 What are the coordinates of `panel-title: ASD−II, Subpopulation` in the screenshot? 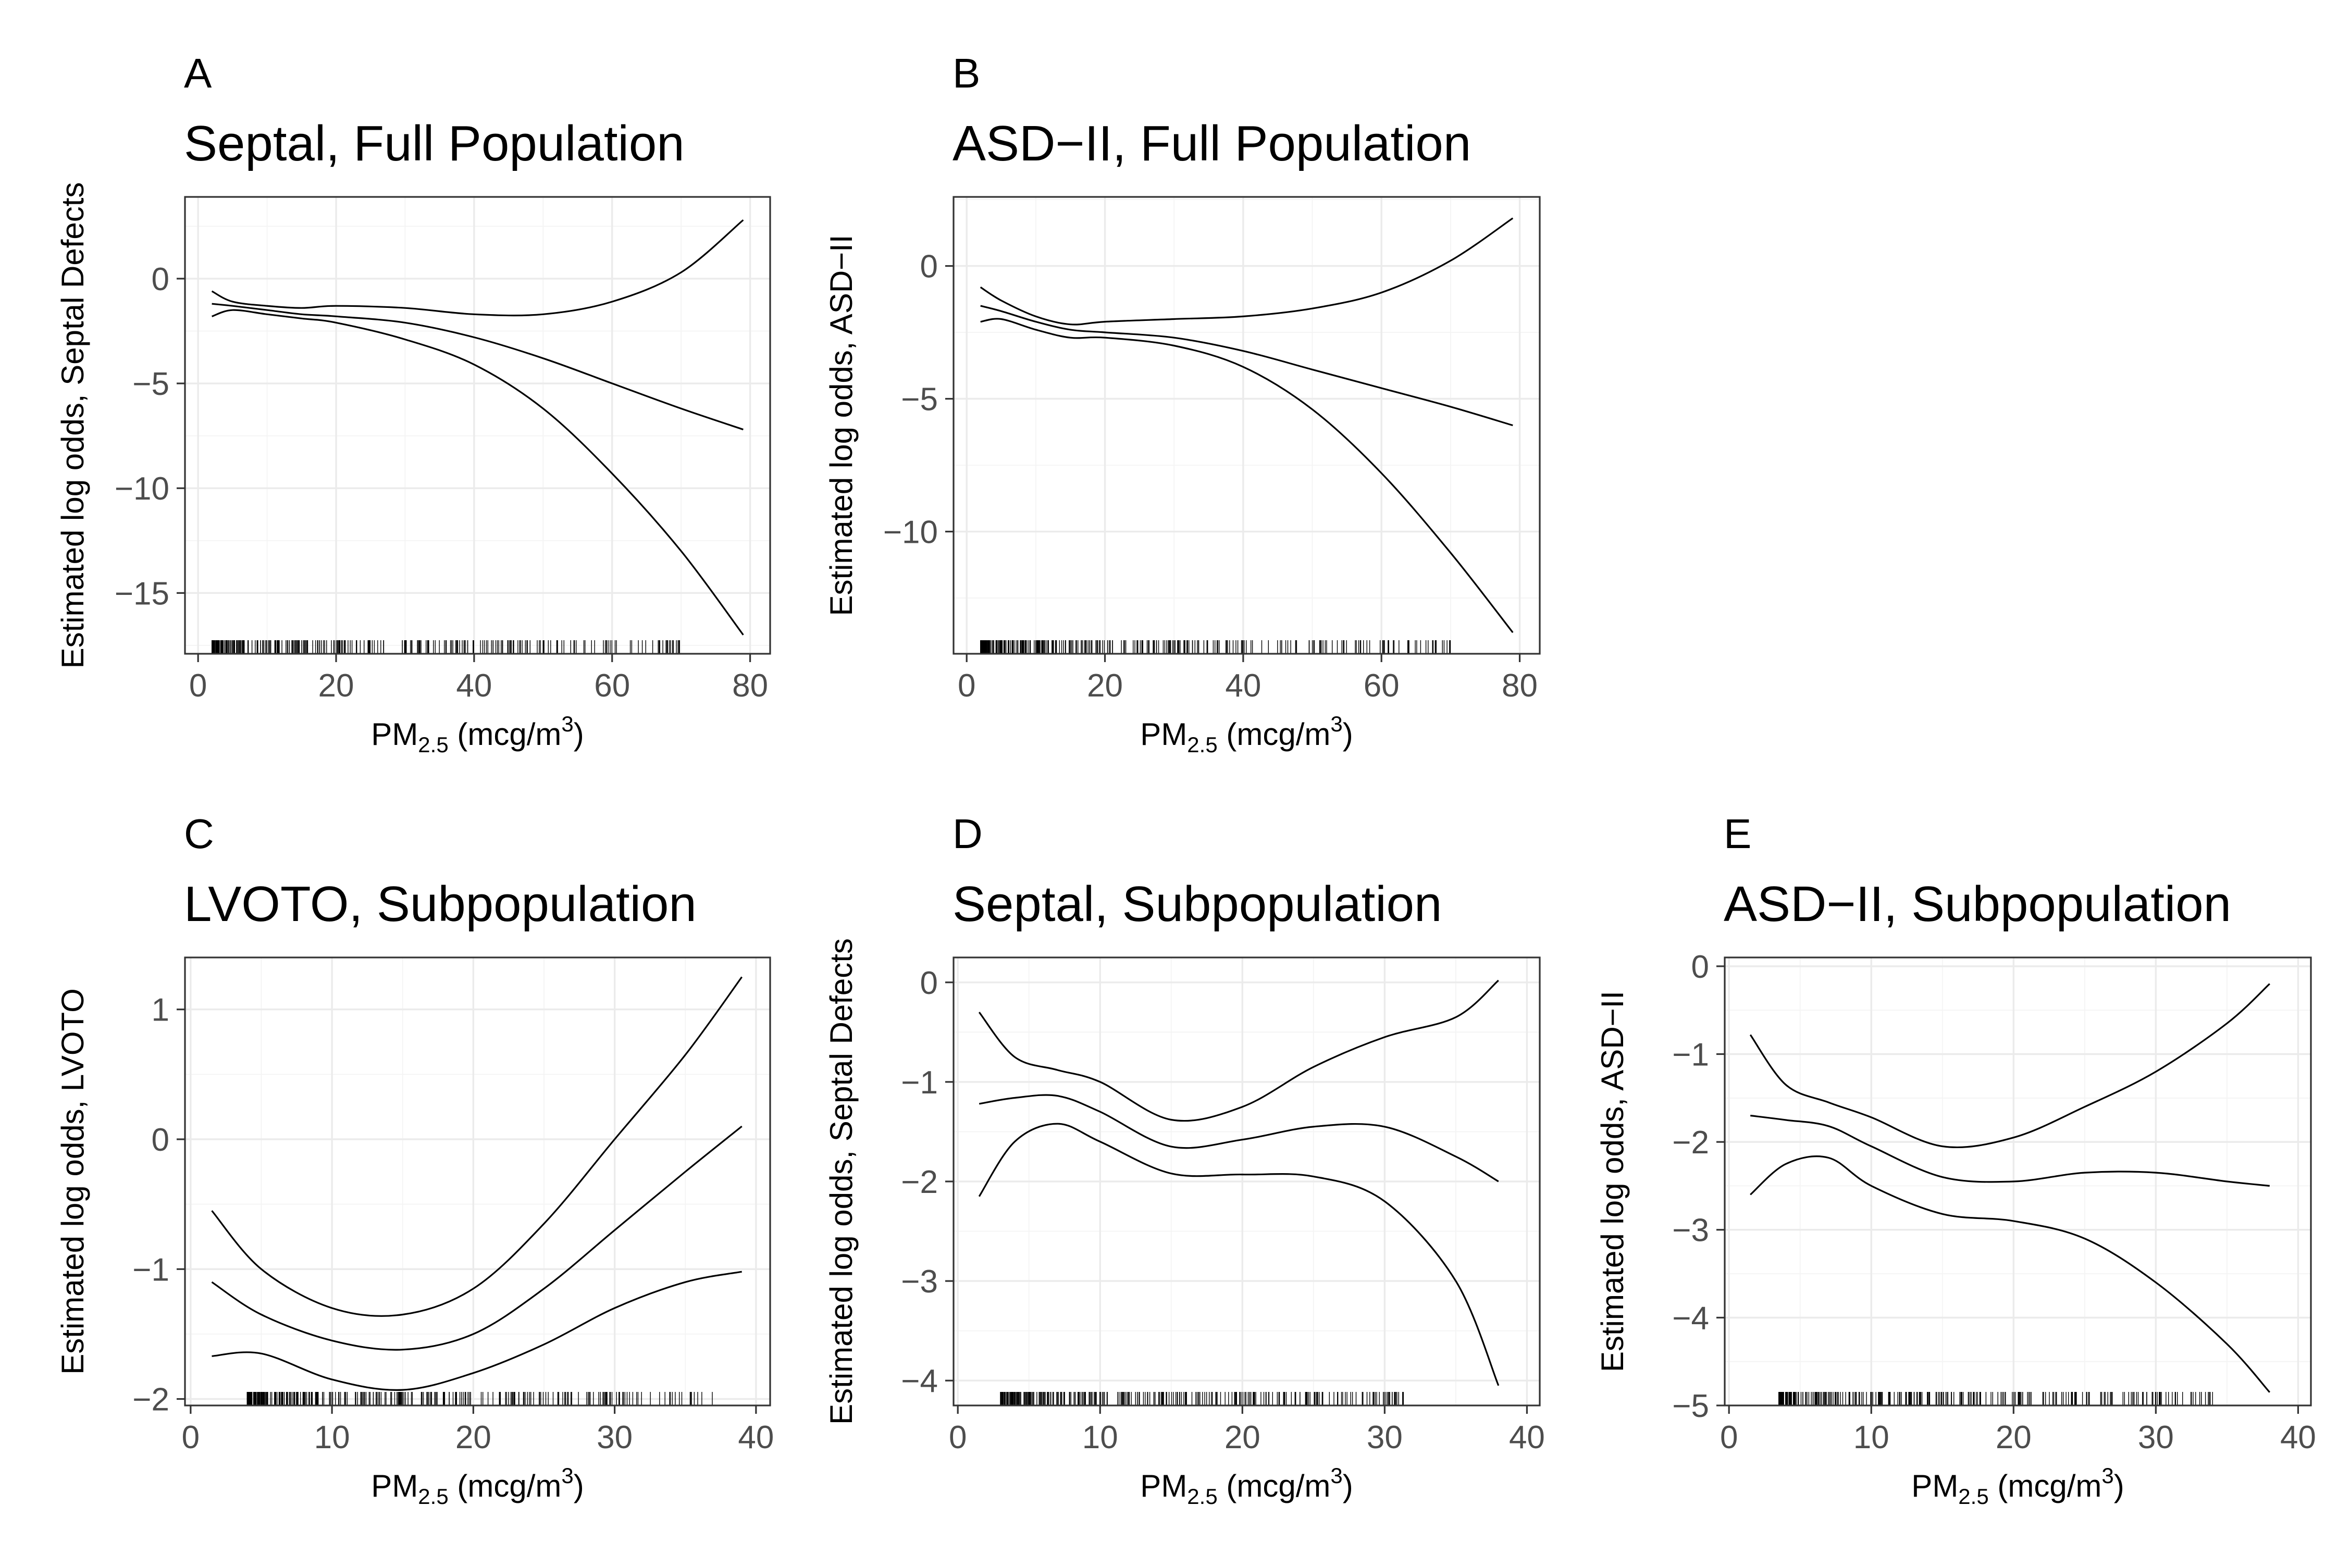 It's located at (1977, 904).